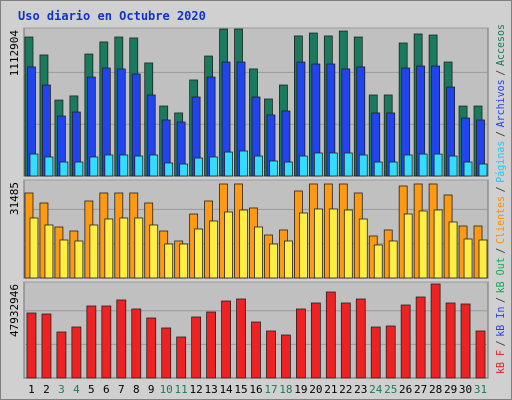 The image size is (512, 400). I want to click on legend-item: Clientes, so click(500, 220).